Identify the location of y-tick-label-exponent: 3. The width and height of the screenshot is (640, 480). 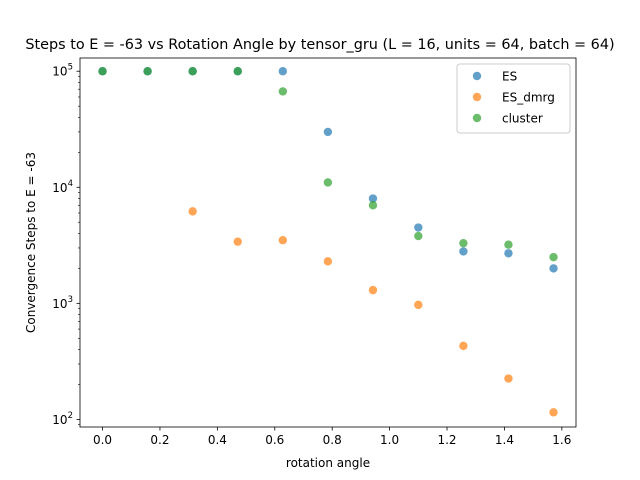
(70, 300).